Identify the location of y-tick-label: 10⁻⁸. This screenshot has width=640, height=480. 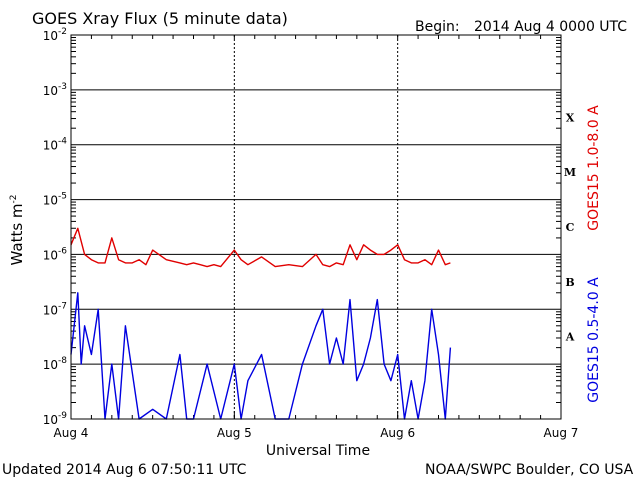
(55, 364).